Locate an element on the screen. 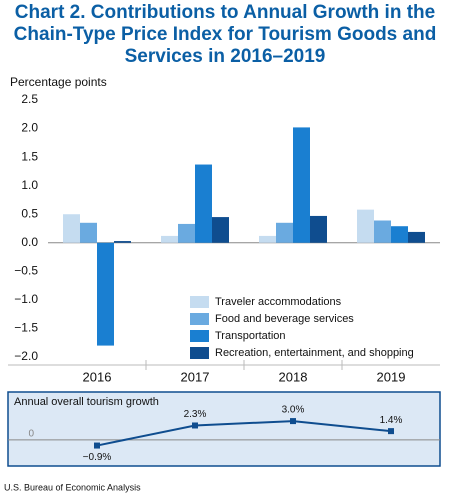  value-label: 3.0% is located at coordinates (293, 410).